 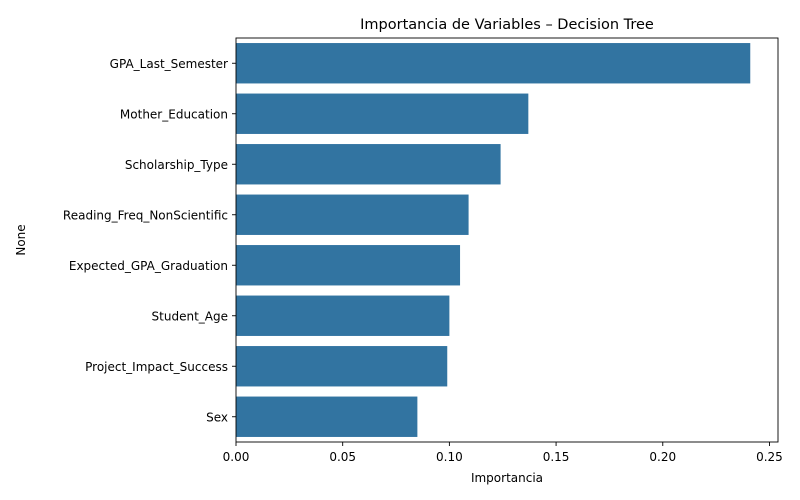 I want to click on y-tick-label: Expected_GPA_Graduation, so click(x=148, y=266).